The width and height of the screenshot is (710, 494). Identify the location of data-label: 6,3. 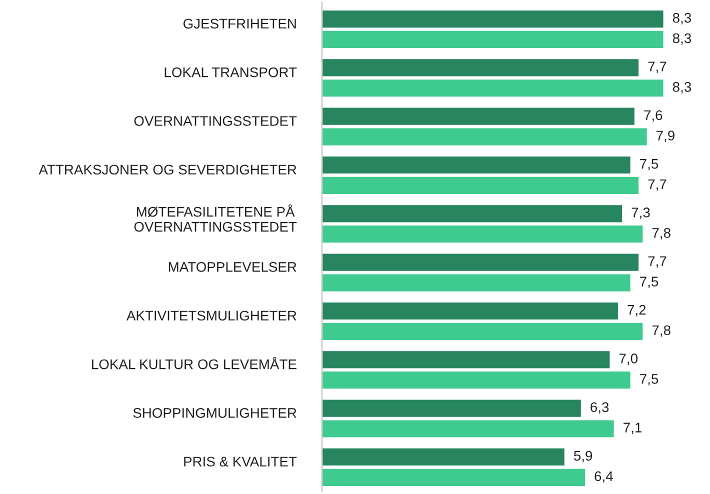
(599, 408).